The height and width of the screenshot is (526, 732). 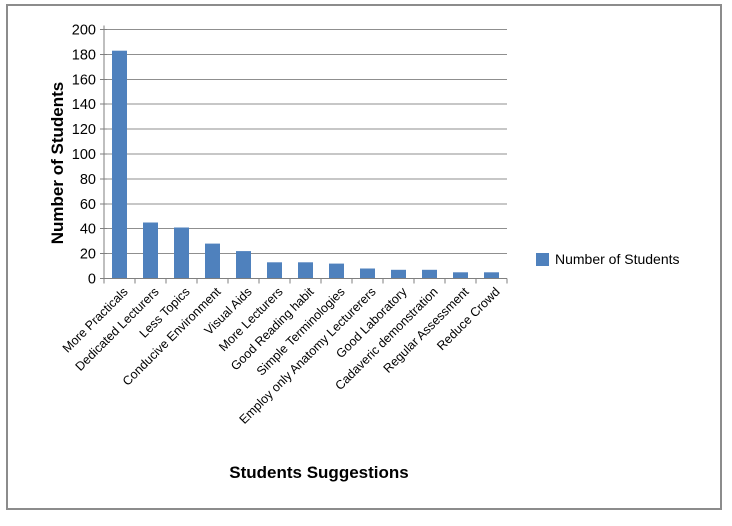 What do you see at coordinates (84, 31) in the screenshot?
I see `y-tick-label: 200` at bounding box center [84, 31].